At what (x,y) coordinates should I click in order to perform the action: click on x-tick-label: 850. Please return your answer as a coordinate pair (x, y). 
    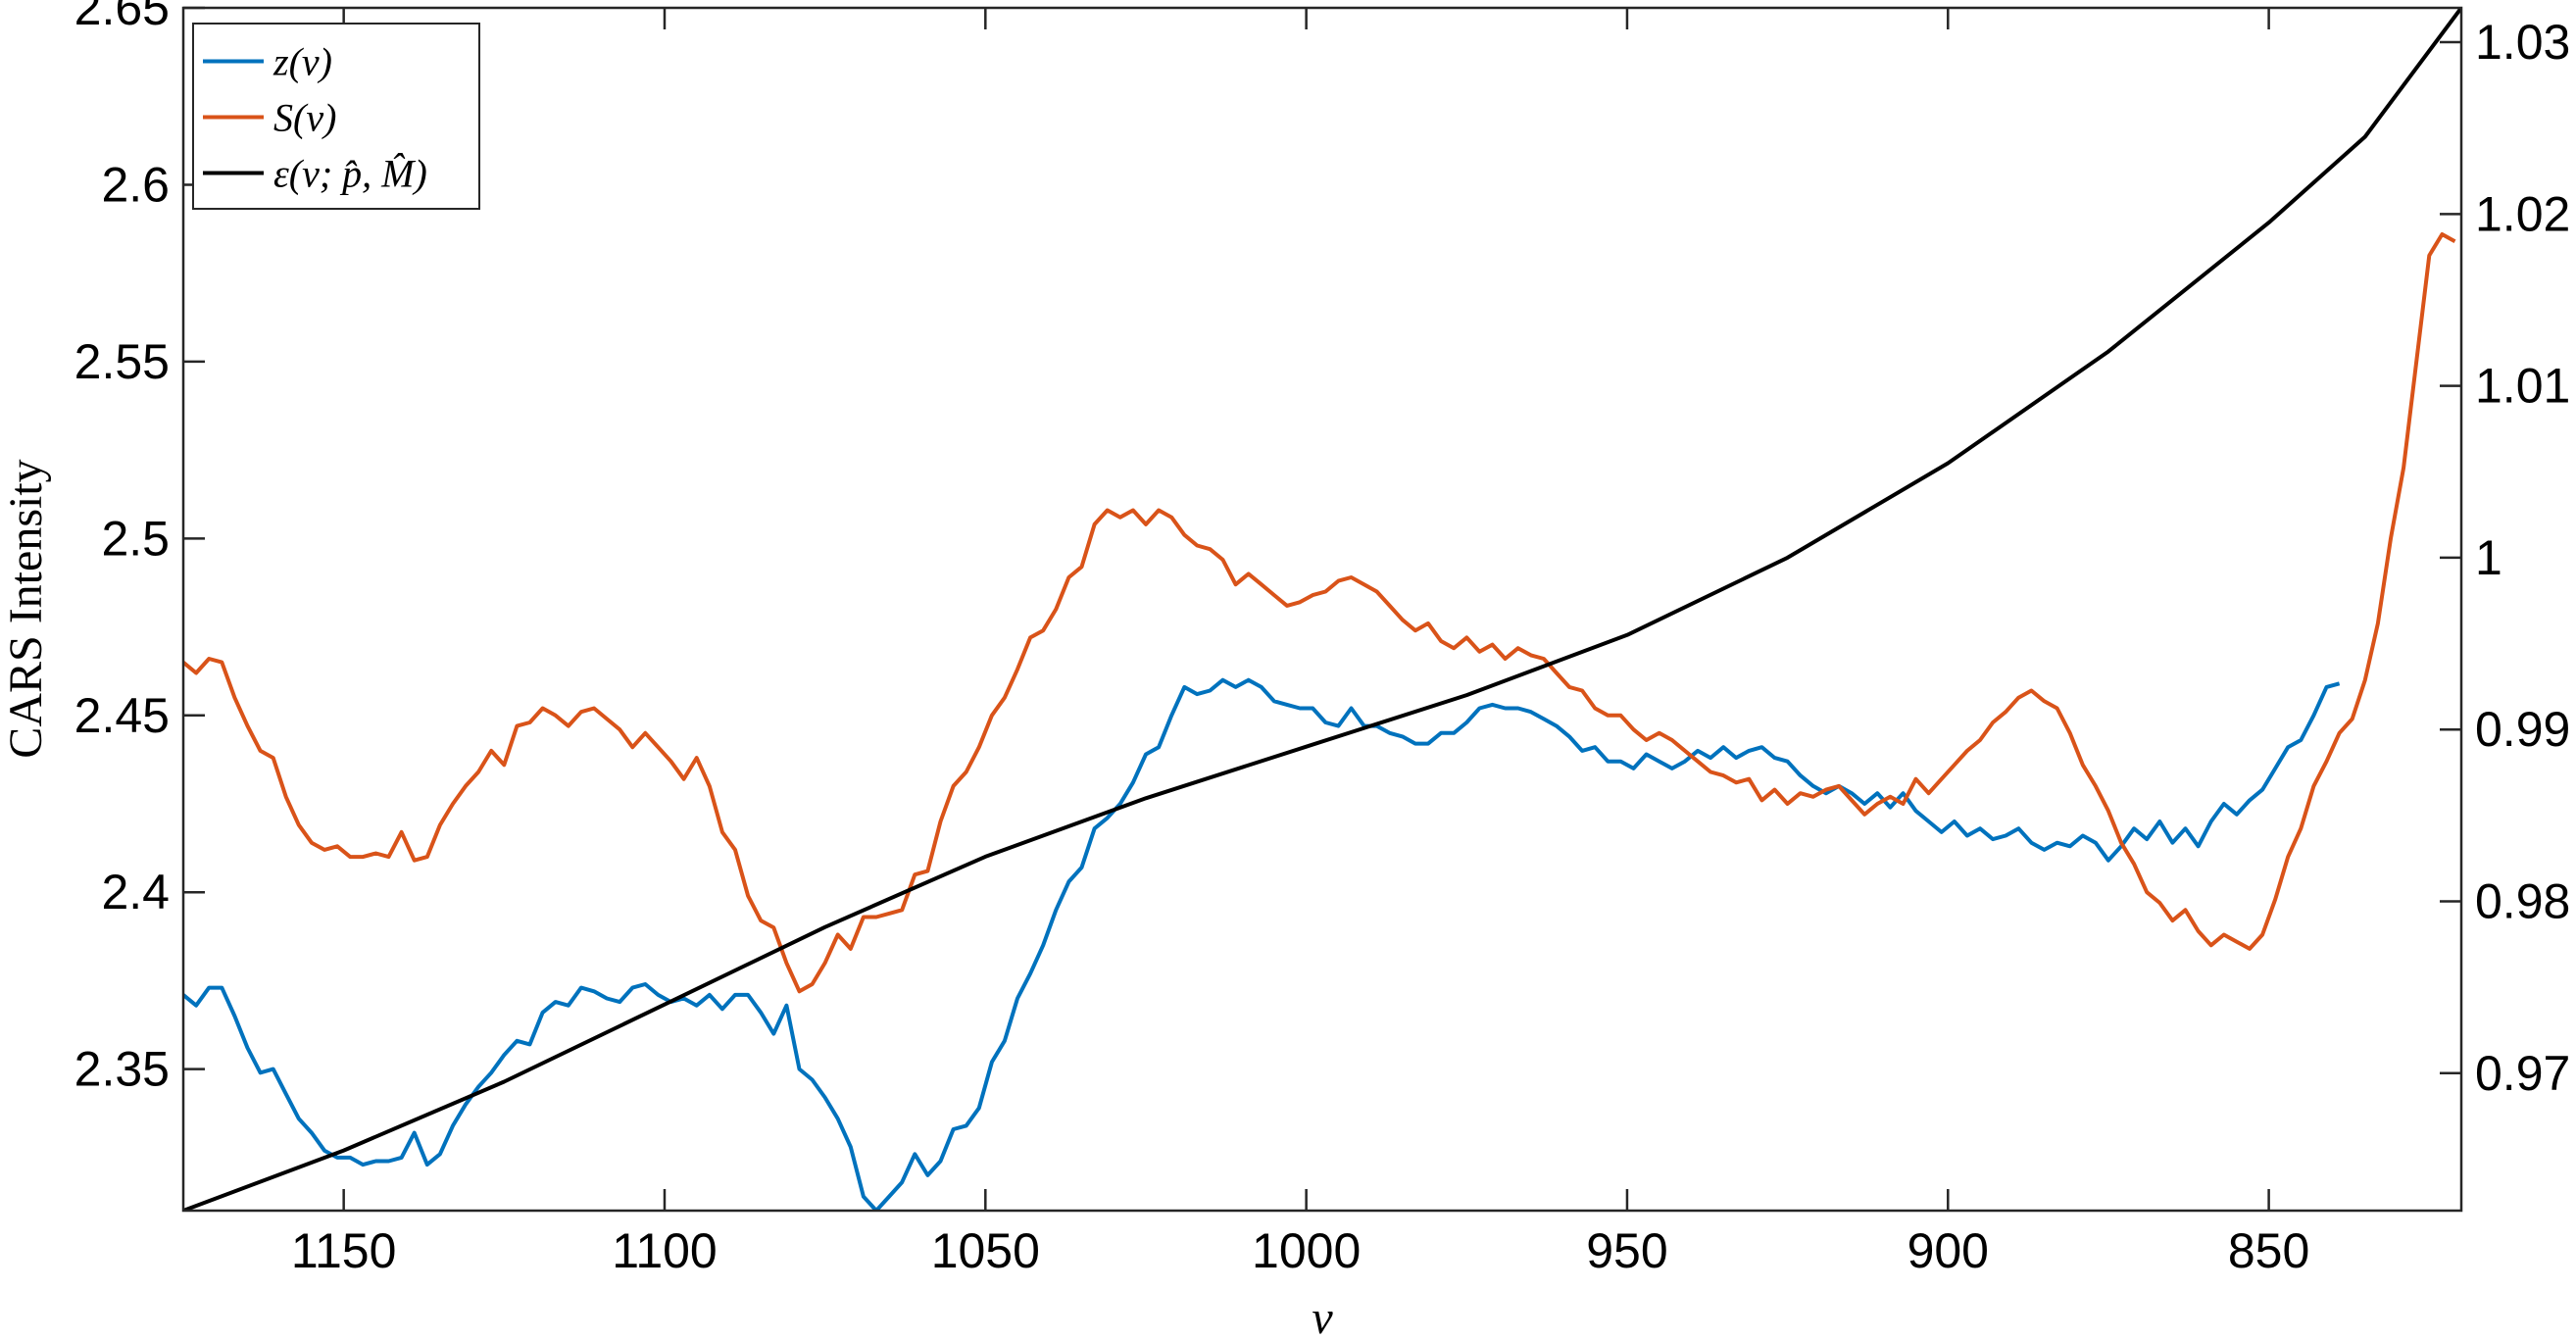
    Looking at the image, I should click on (2268, 1250).